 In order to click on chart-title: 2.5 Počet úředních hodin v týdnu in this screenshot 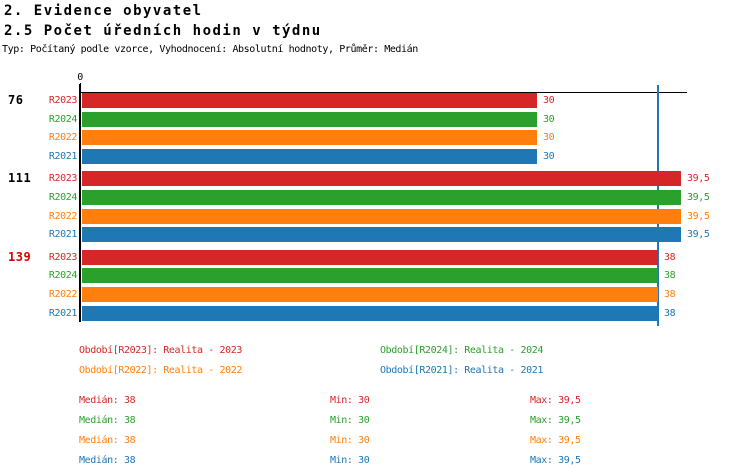, I will do `click(163, 31)`.